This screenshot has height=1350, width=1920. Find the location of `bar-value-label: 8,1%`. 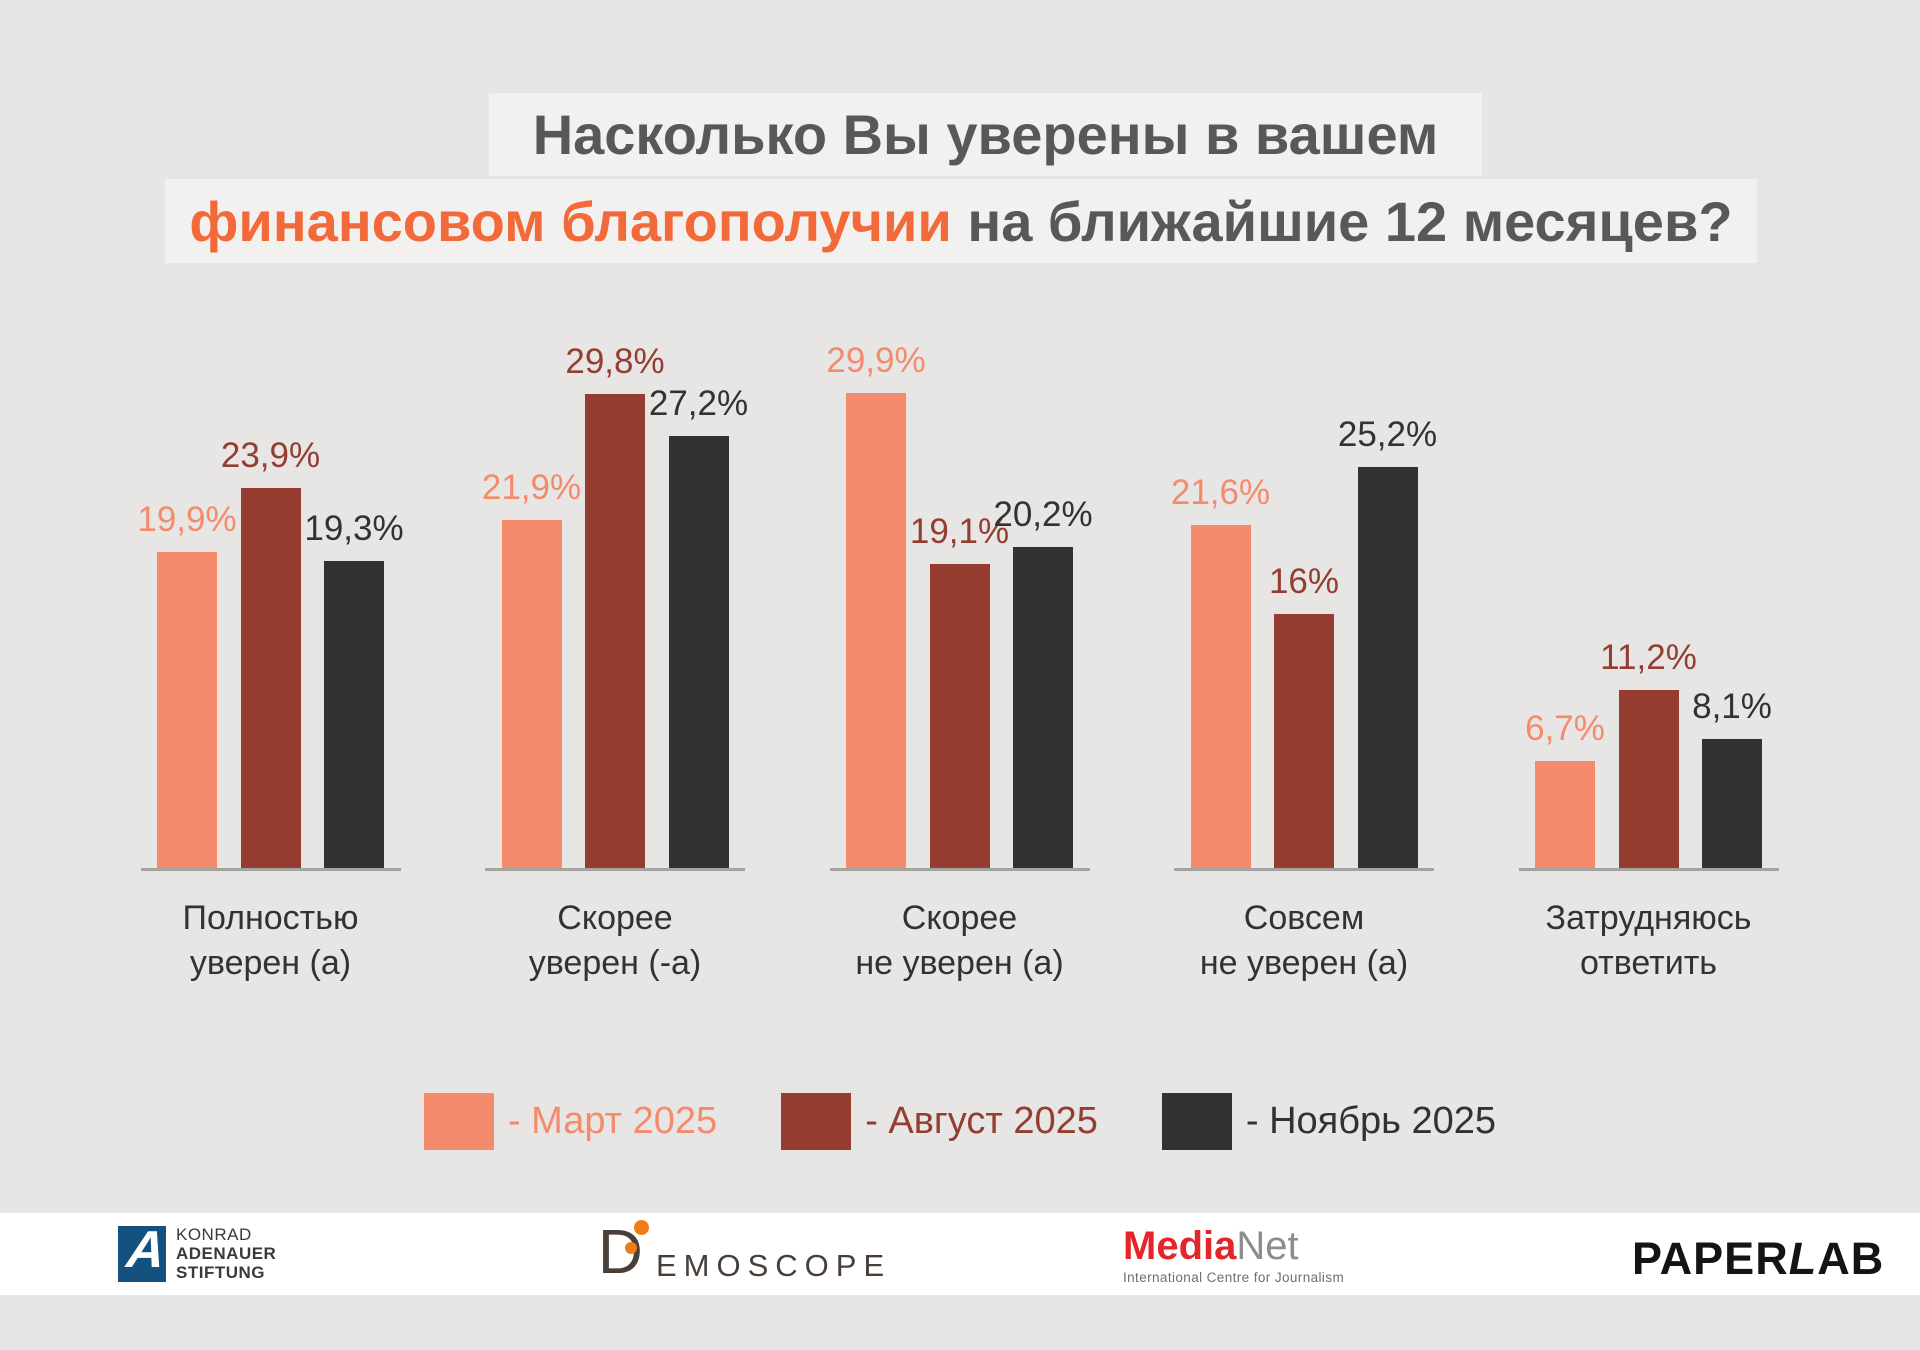

bar-value-label: 8,1% is located at coordinates (1732, 706).